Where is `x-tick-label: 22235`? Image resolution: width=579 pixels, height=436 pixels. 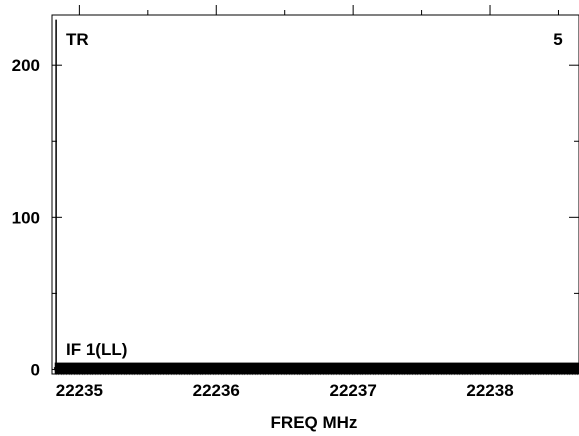 x-tick-label: 22235 is located at coordinates (79, 390).